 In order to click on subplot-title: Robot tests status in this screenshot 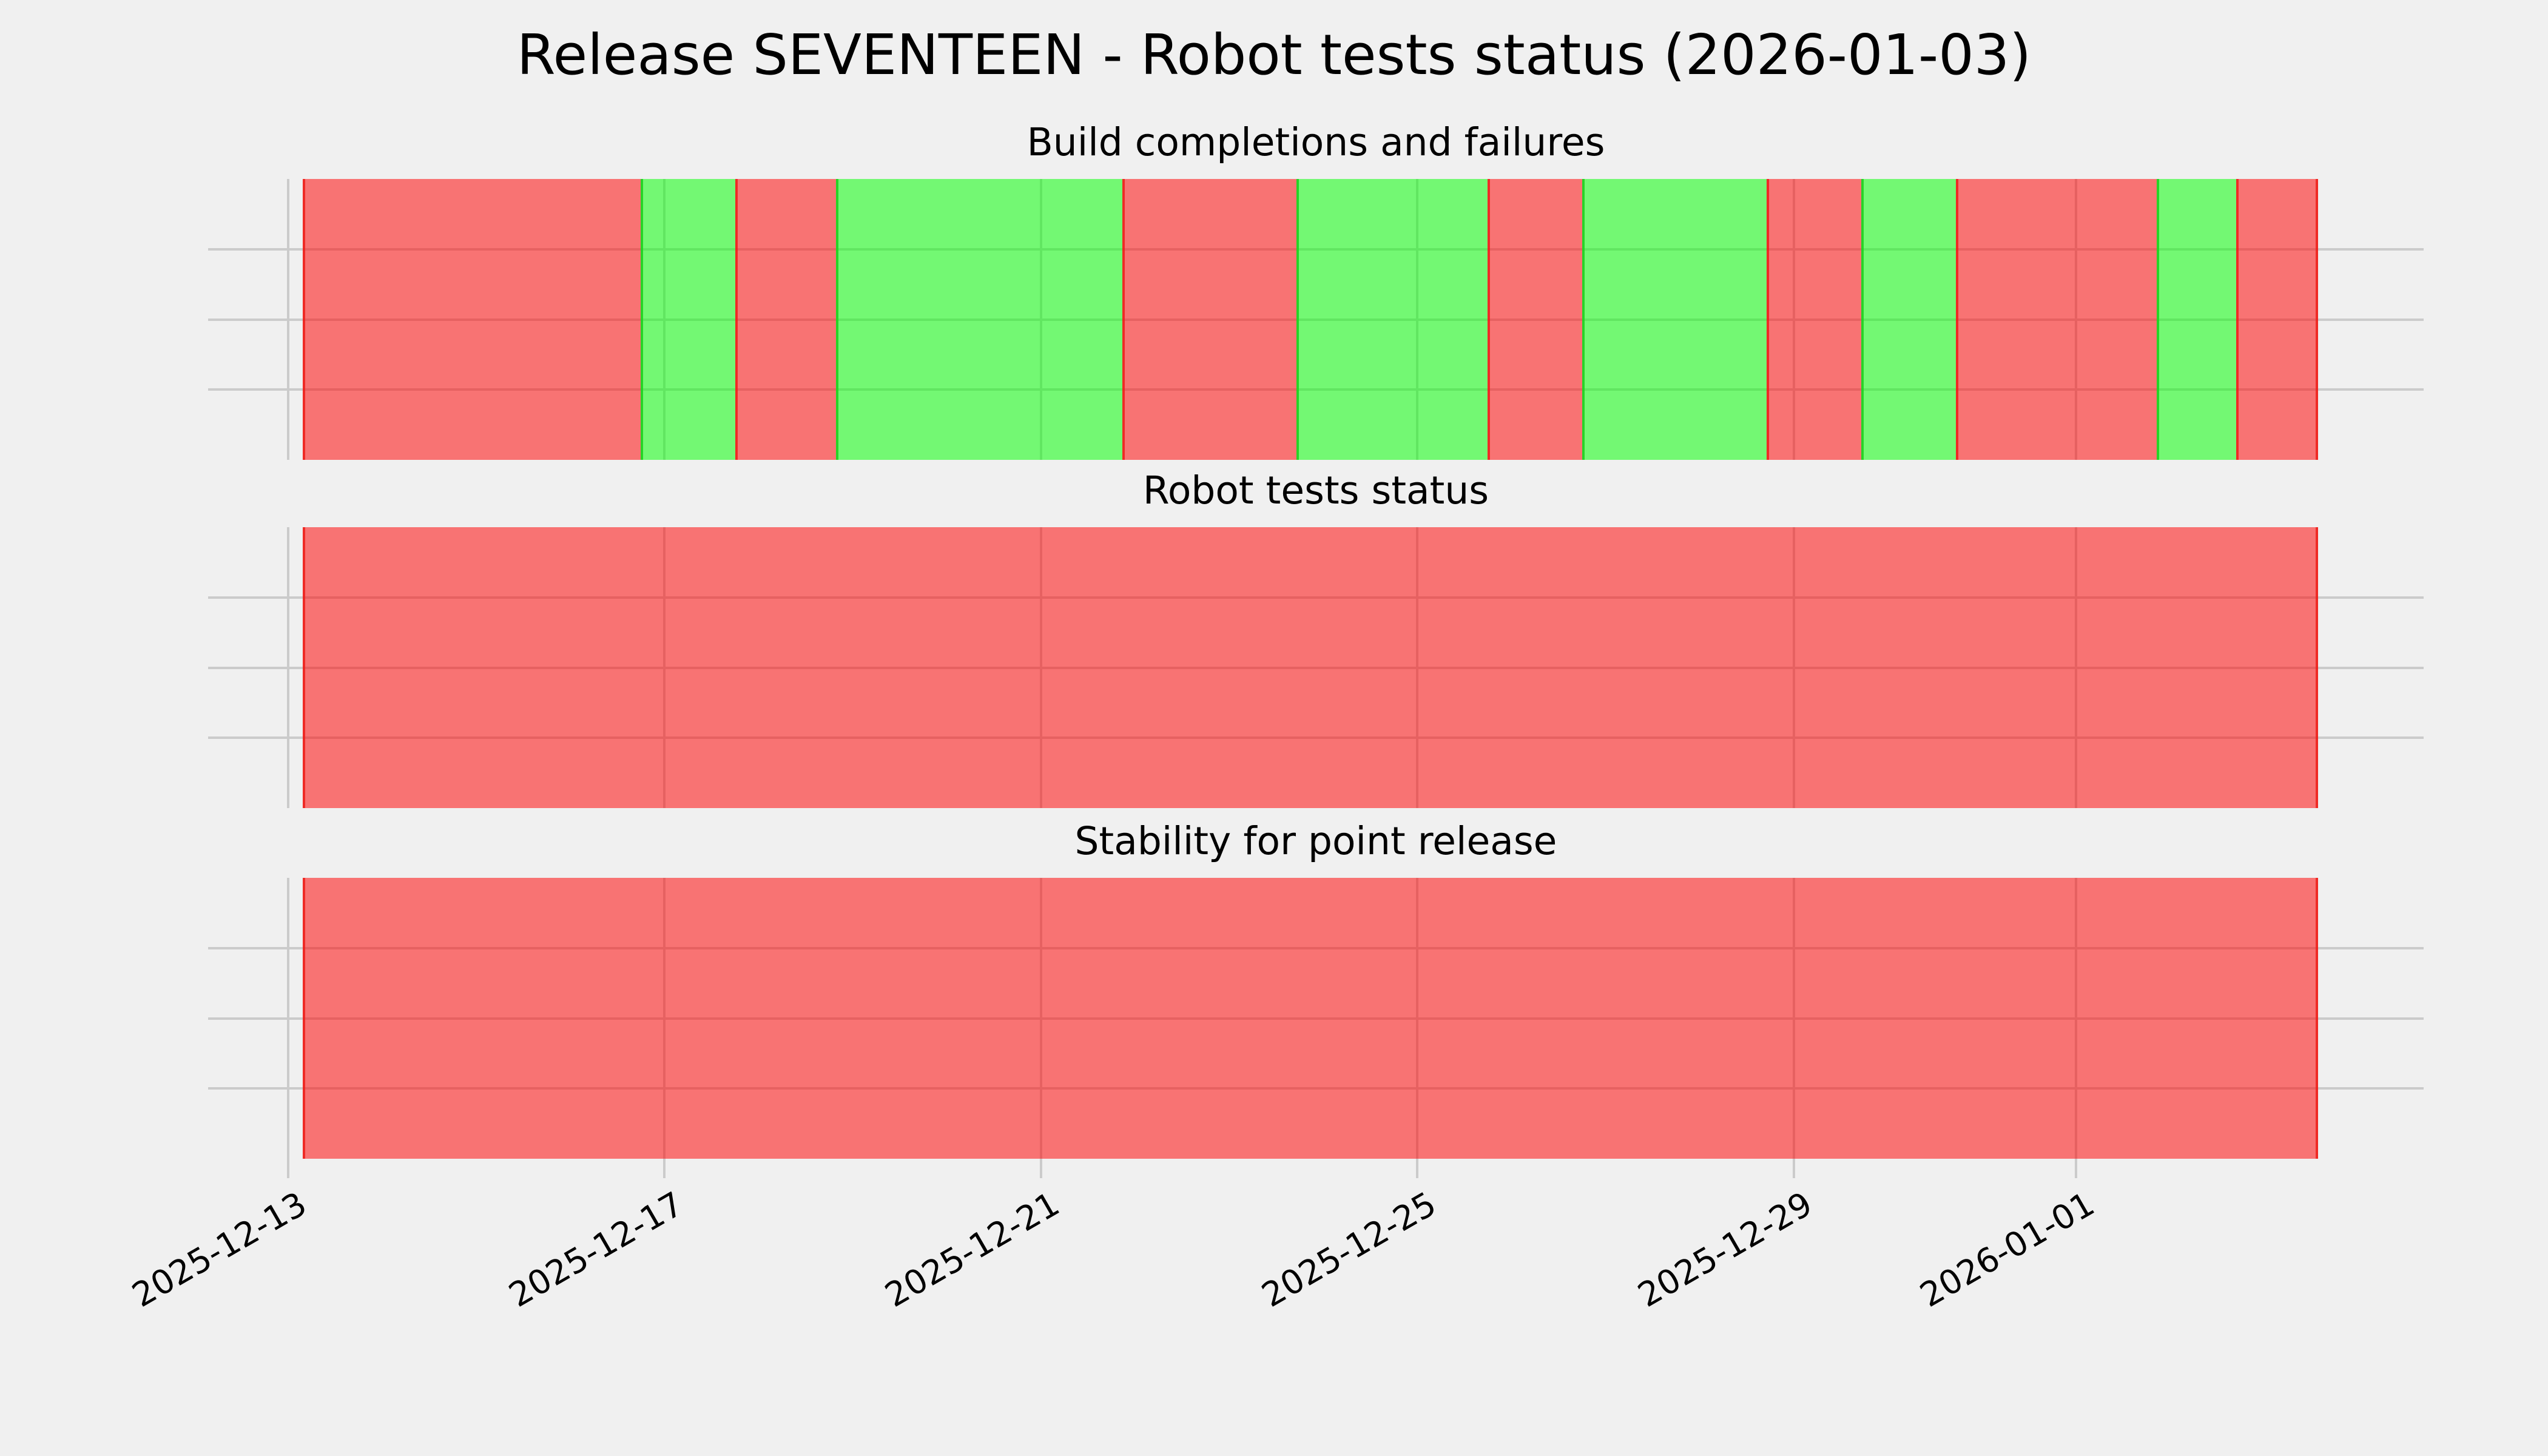, I will do `click(1315, 490)`.